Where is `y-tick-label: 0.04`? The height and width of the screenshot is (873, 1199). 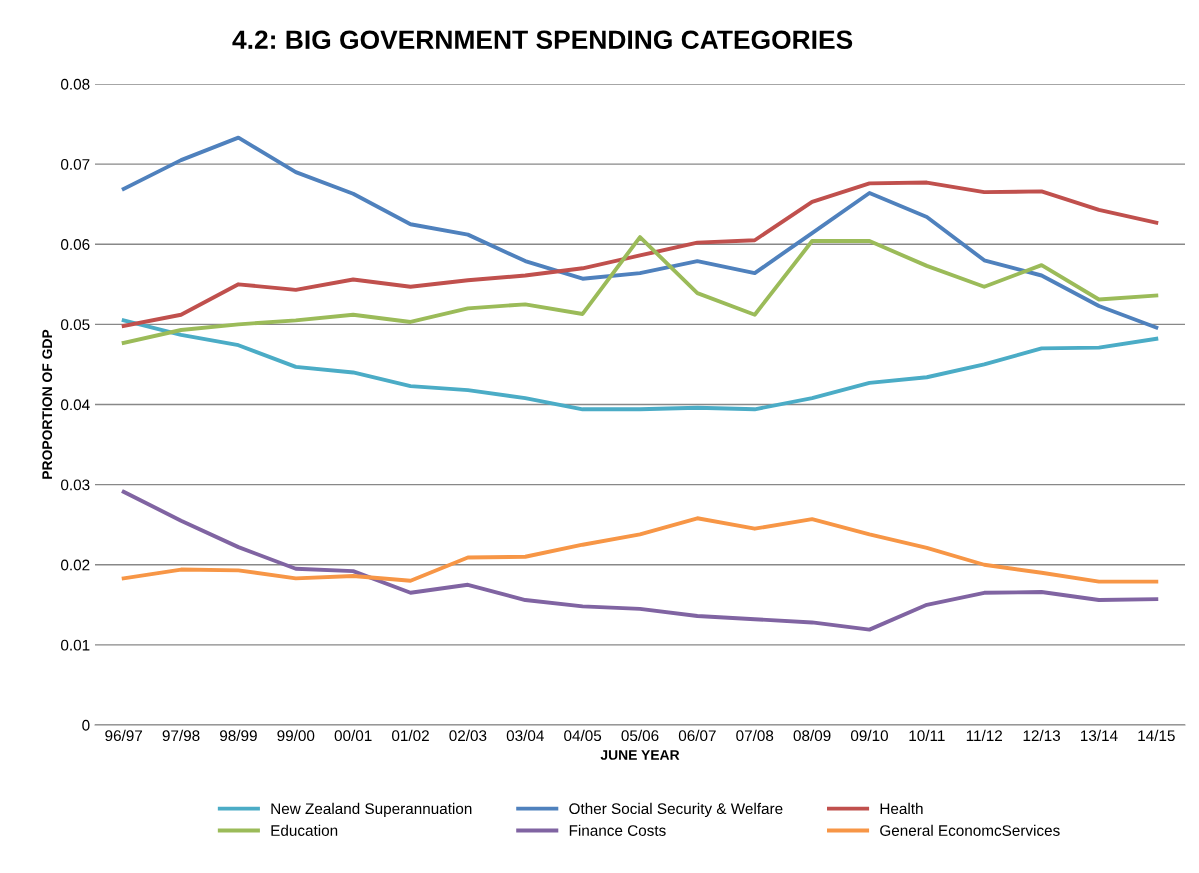
y-tick-label: 0.04 is located at coordinates (75, 405).